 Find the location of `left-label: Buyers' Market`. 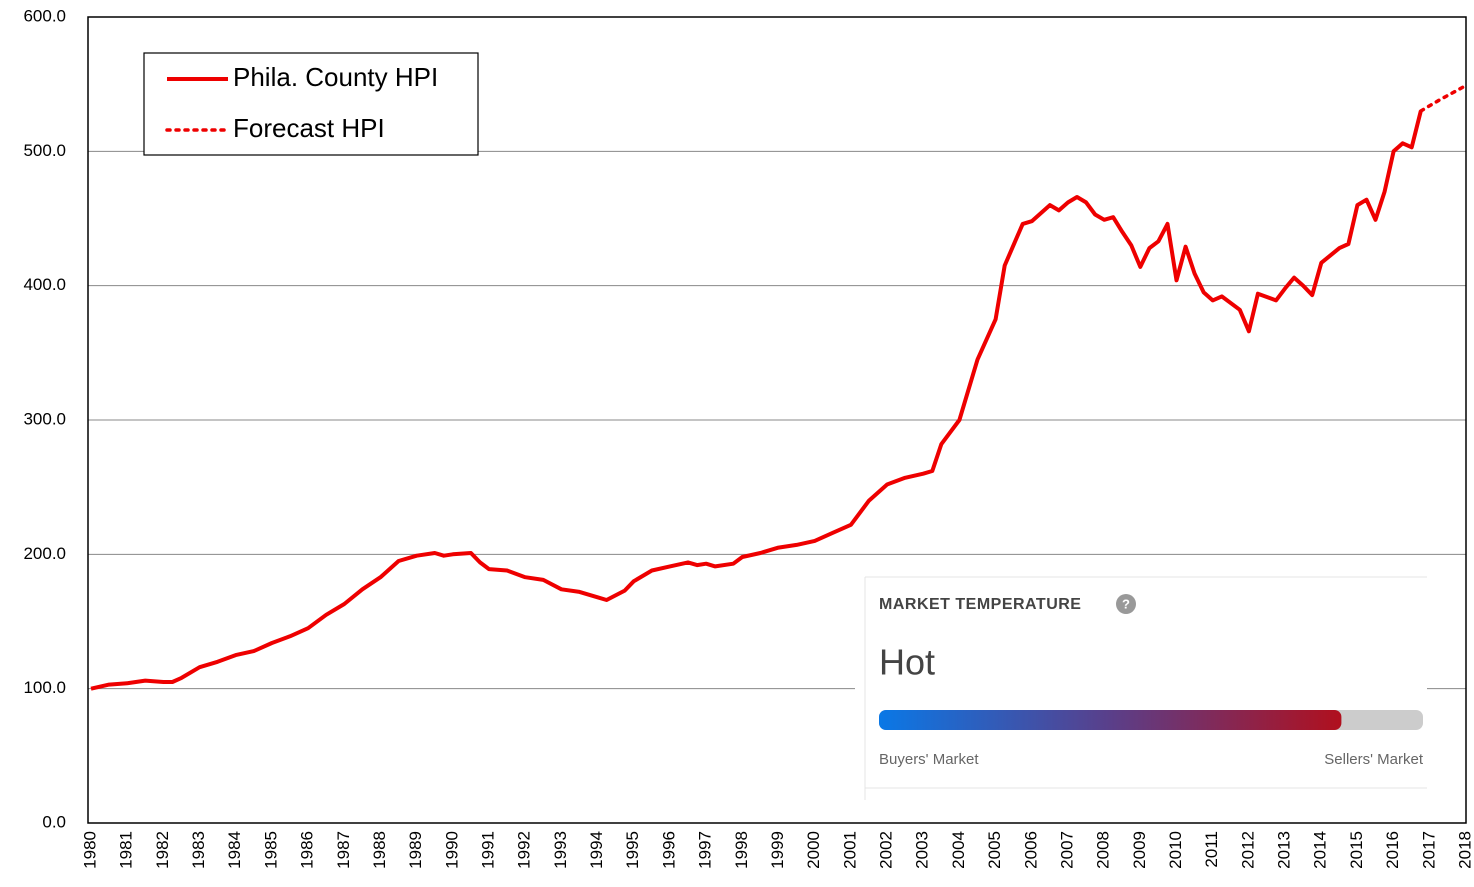

left-label: Buyers' Market is located at coordinates (929, 759).